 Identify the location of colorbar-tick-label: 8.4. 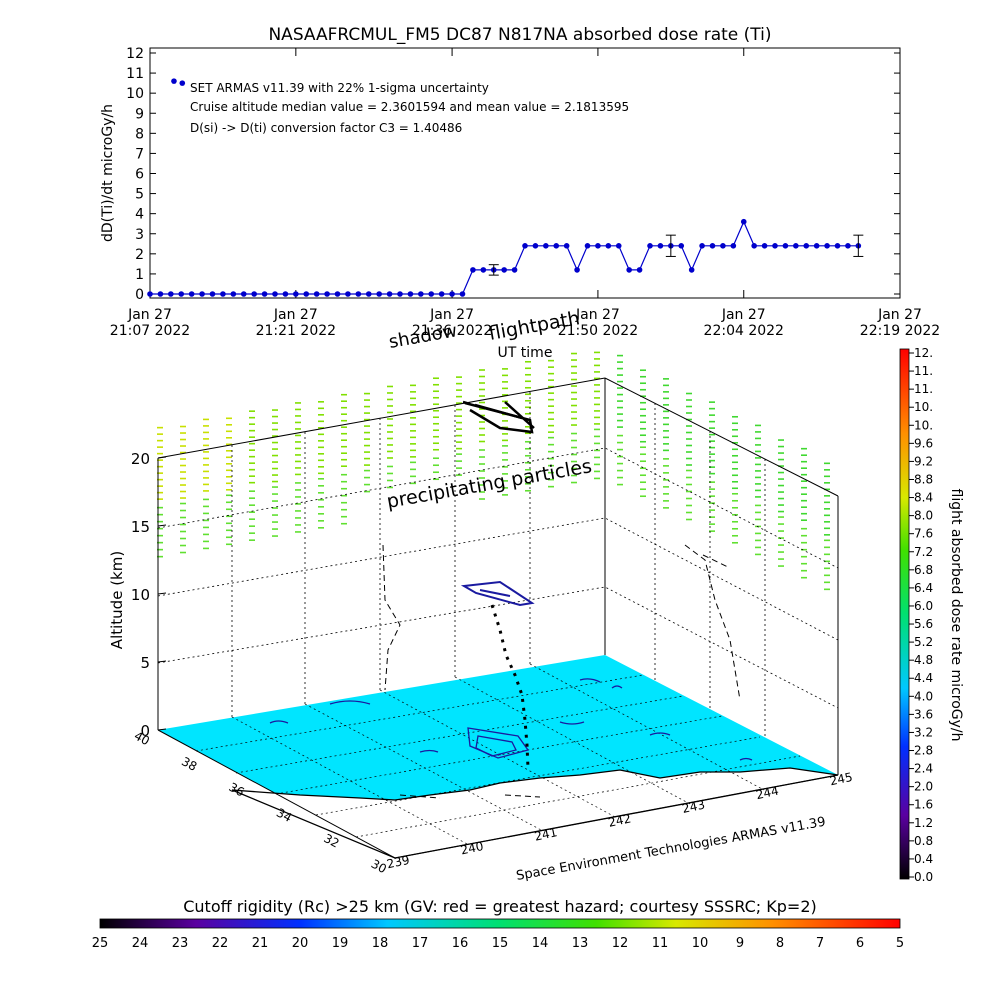
(923, 498).